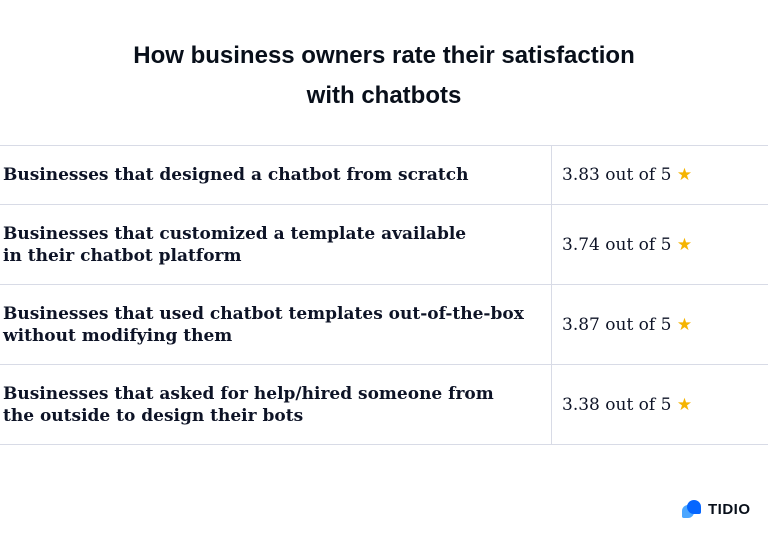  I want to click on brand-name: TIDIO, so click(729, 509).